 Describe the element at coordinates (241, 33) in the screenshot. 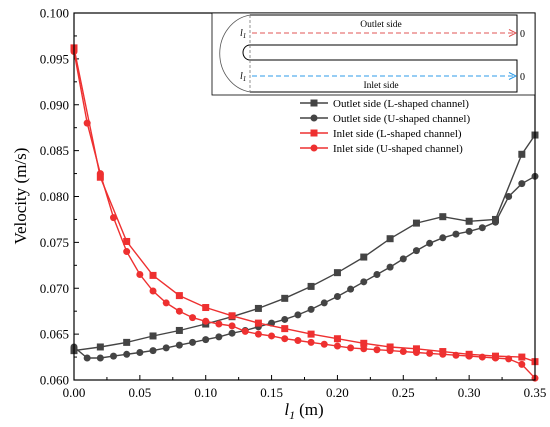

I see `inset-l1-top-main: l` at that location.